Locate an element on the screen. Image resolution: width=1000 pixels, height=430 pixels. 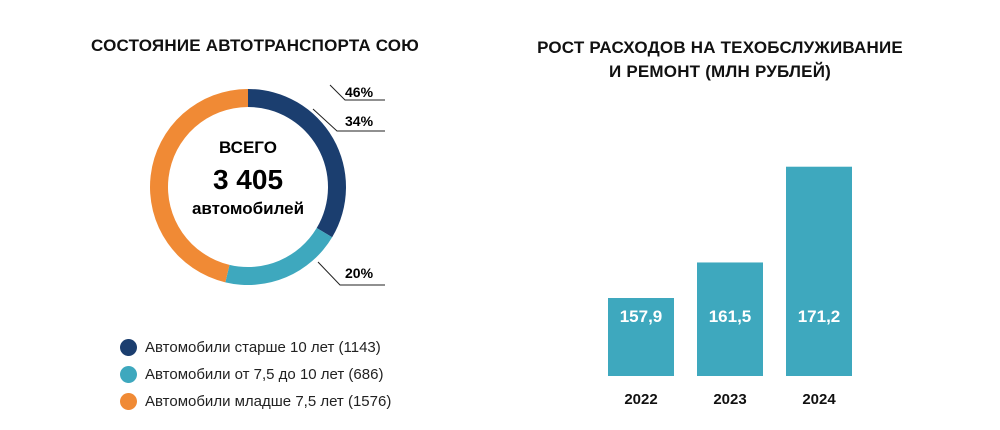
bar-chart: 157,9 2022 161,5 2023 171,2 2024 is located at coordinates (730, 287).